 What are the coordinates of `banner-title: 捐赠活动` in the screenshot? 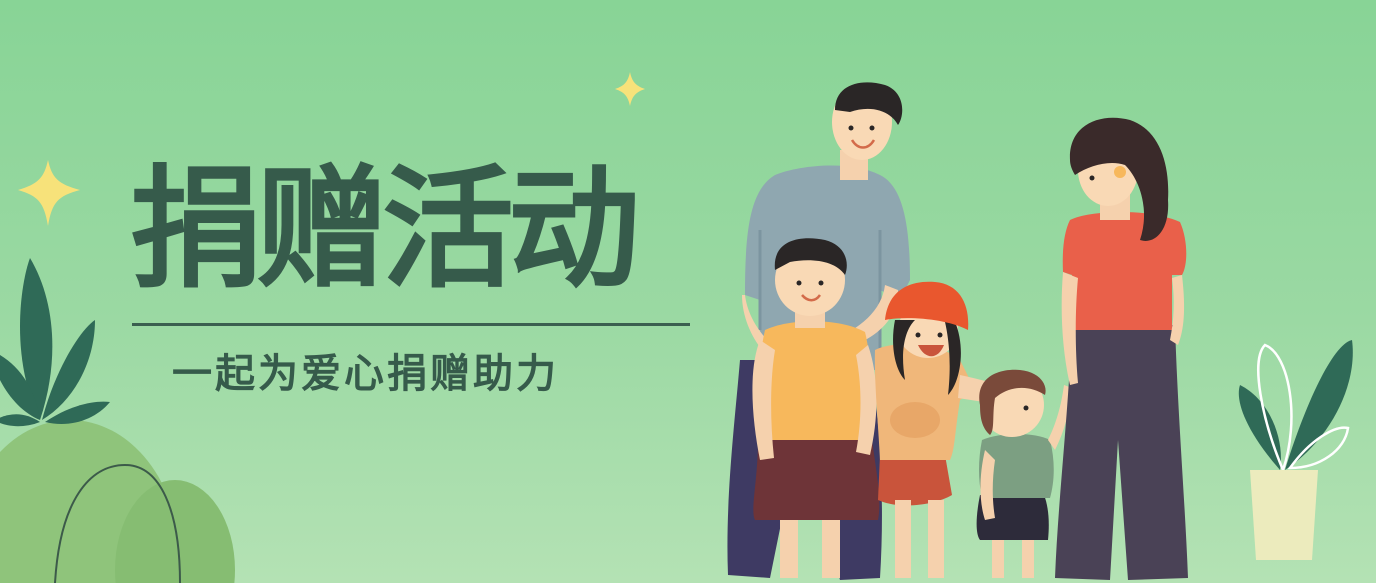 It's located at (385, 230).